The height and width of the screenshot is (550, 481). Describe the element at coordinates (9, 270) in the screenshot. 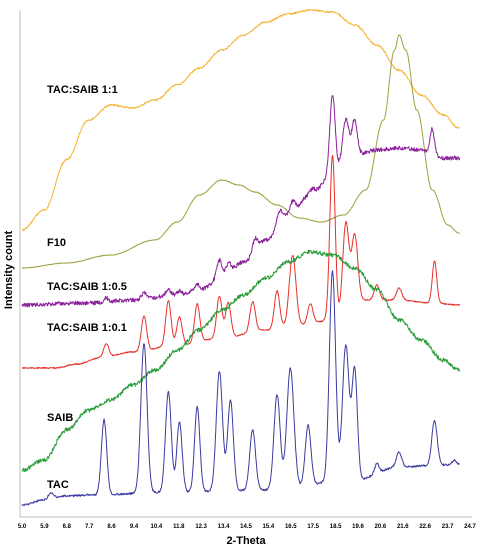

I see `y-axis-title: Intensity count` at that location.